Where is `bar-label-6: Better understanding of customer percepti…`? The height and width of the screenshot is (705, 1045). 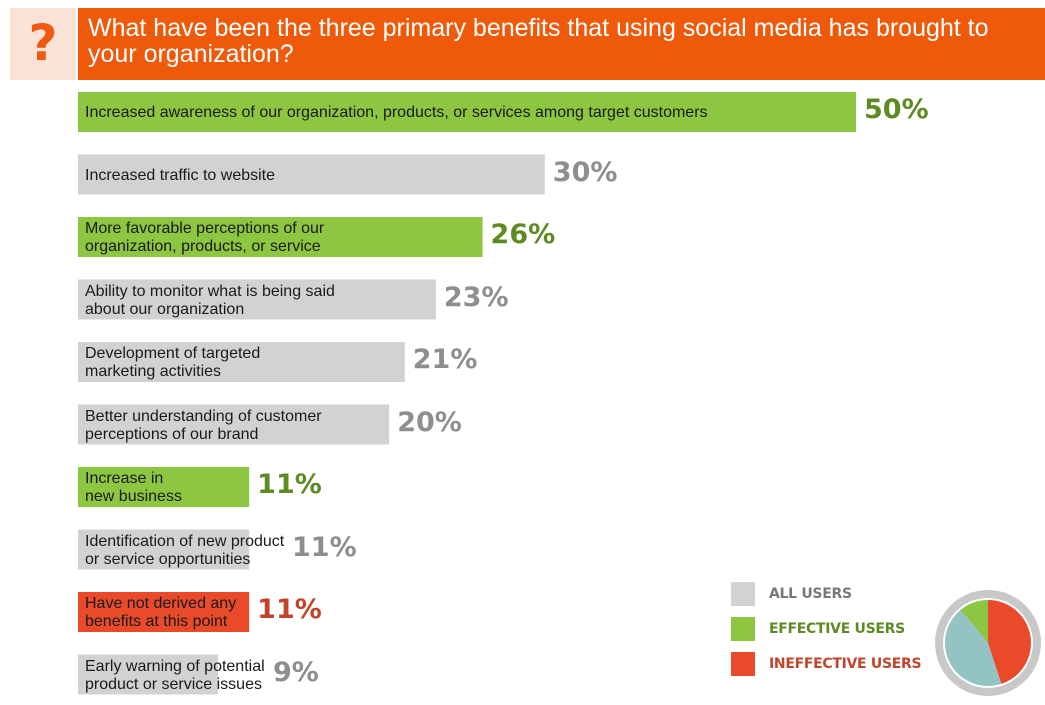
bar-label-6: Better understanding of customer percepti… is located at coordinates (203, 426).